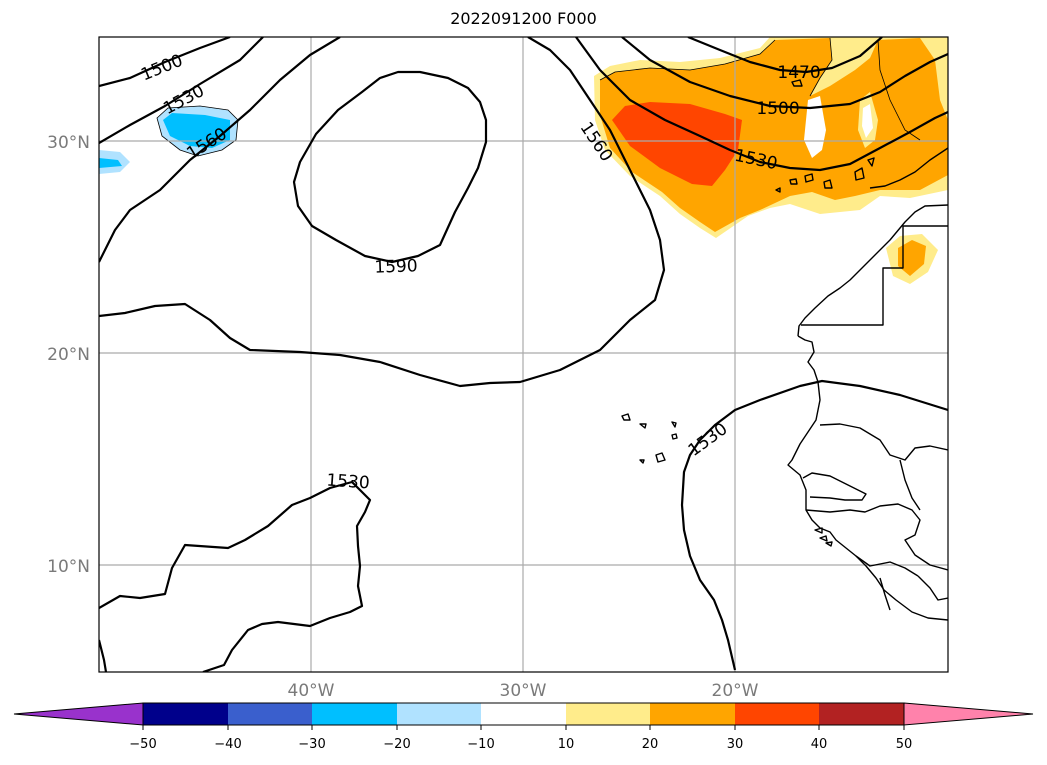 The width and height of the screenshot is (1047, 765). I want to click on contour-1500-ne, so click(784, 73).